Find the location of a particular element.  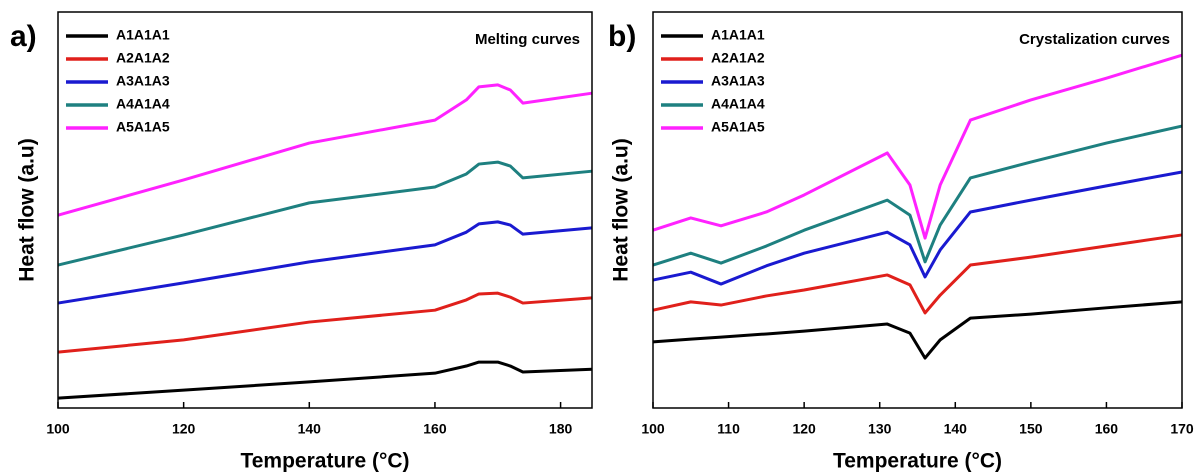

x-tick-label: 170 is located at coordinates (1182, 429).